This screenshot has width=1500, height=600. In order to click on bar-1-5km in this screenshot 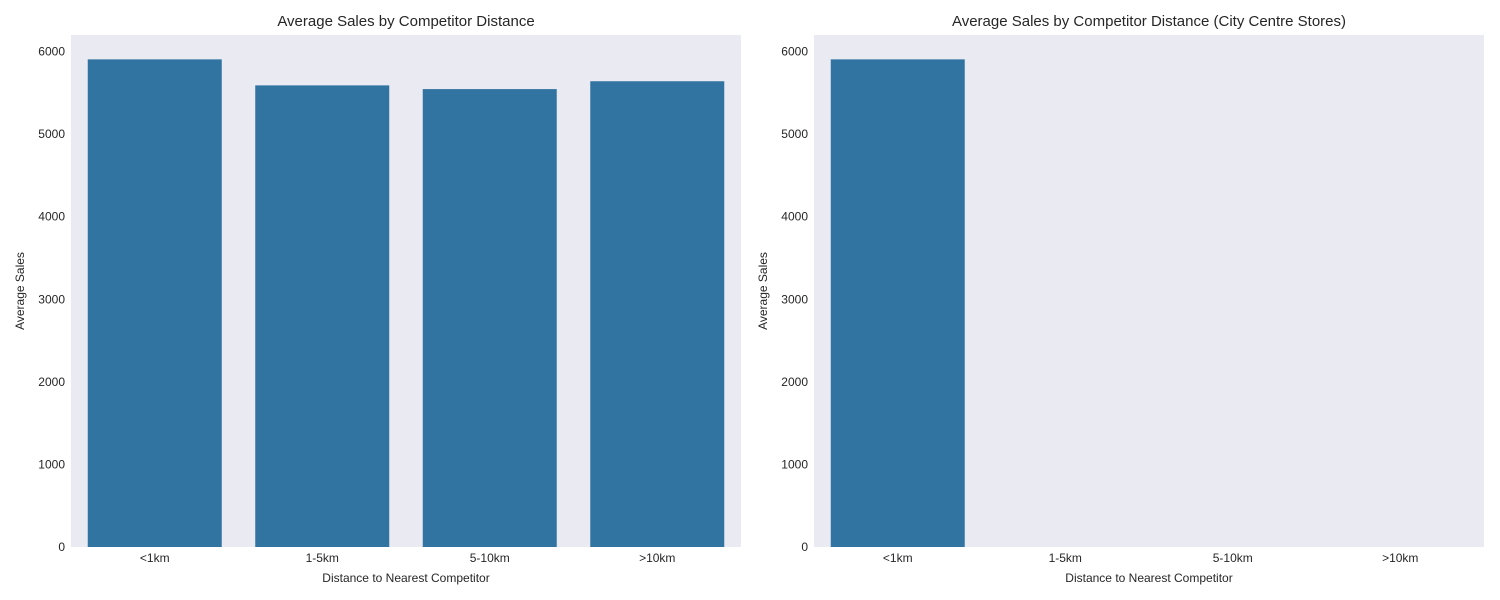, I will do `click(322, 316)`.